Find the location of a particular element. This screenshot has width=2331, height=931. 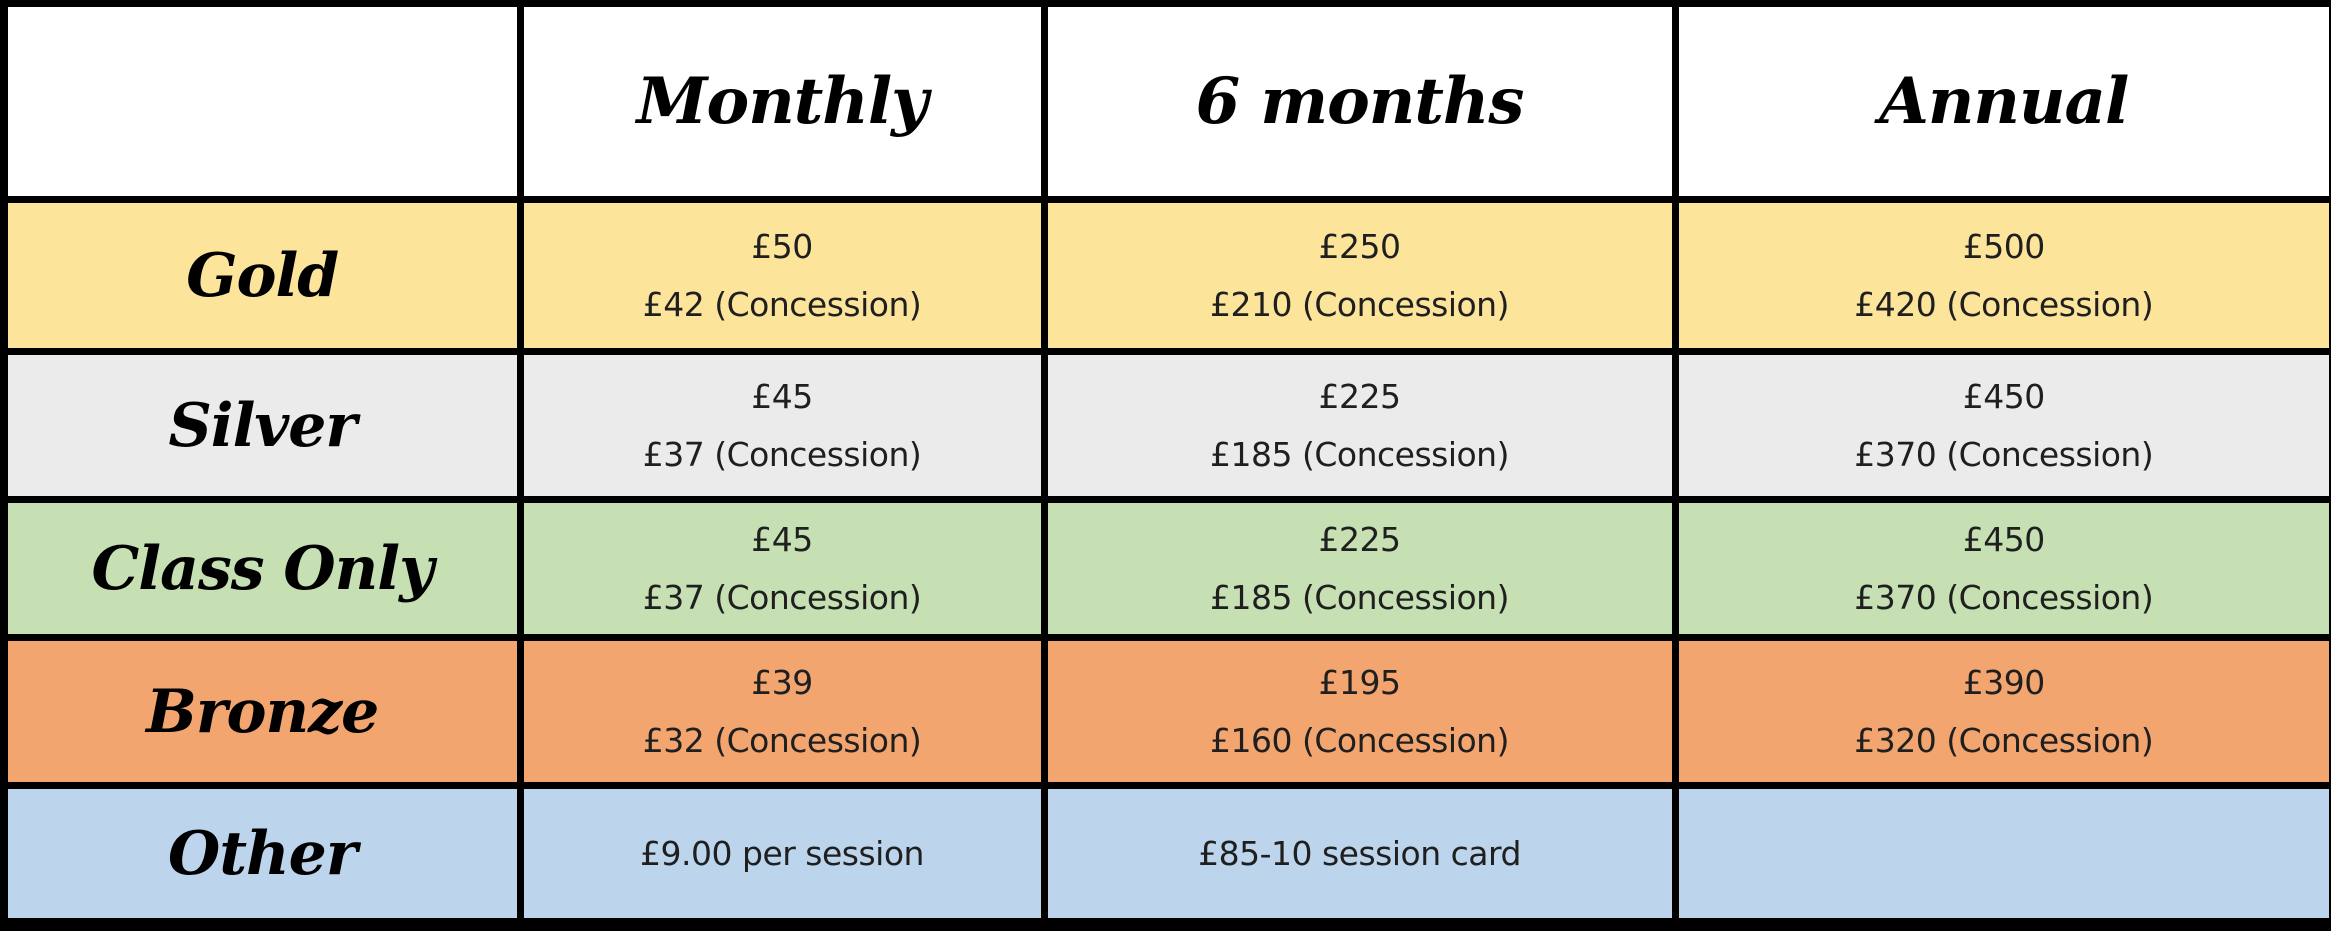

cell-other-annual is located at coordinates (2001, 855).